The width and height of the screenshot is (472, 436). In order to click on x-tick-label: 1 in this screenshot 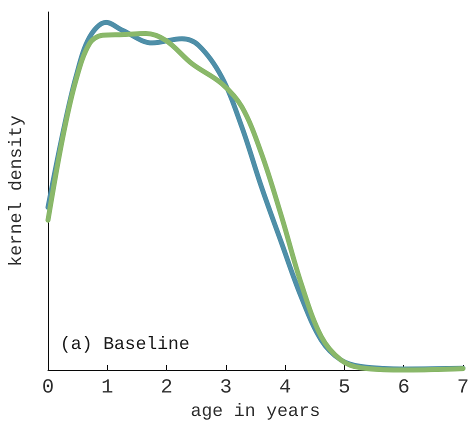, I will do `click(107, 388)`.